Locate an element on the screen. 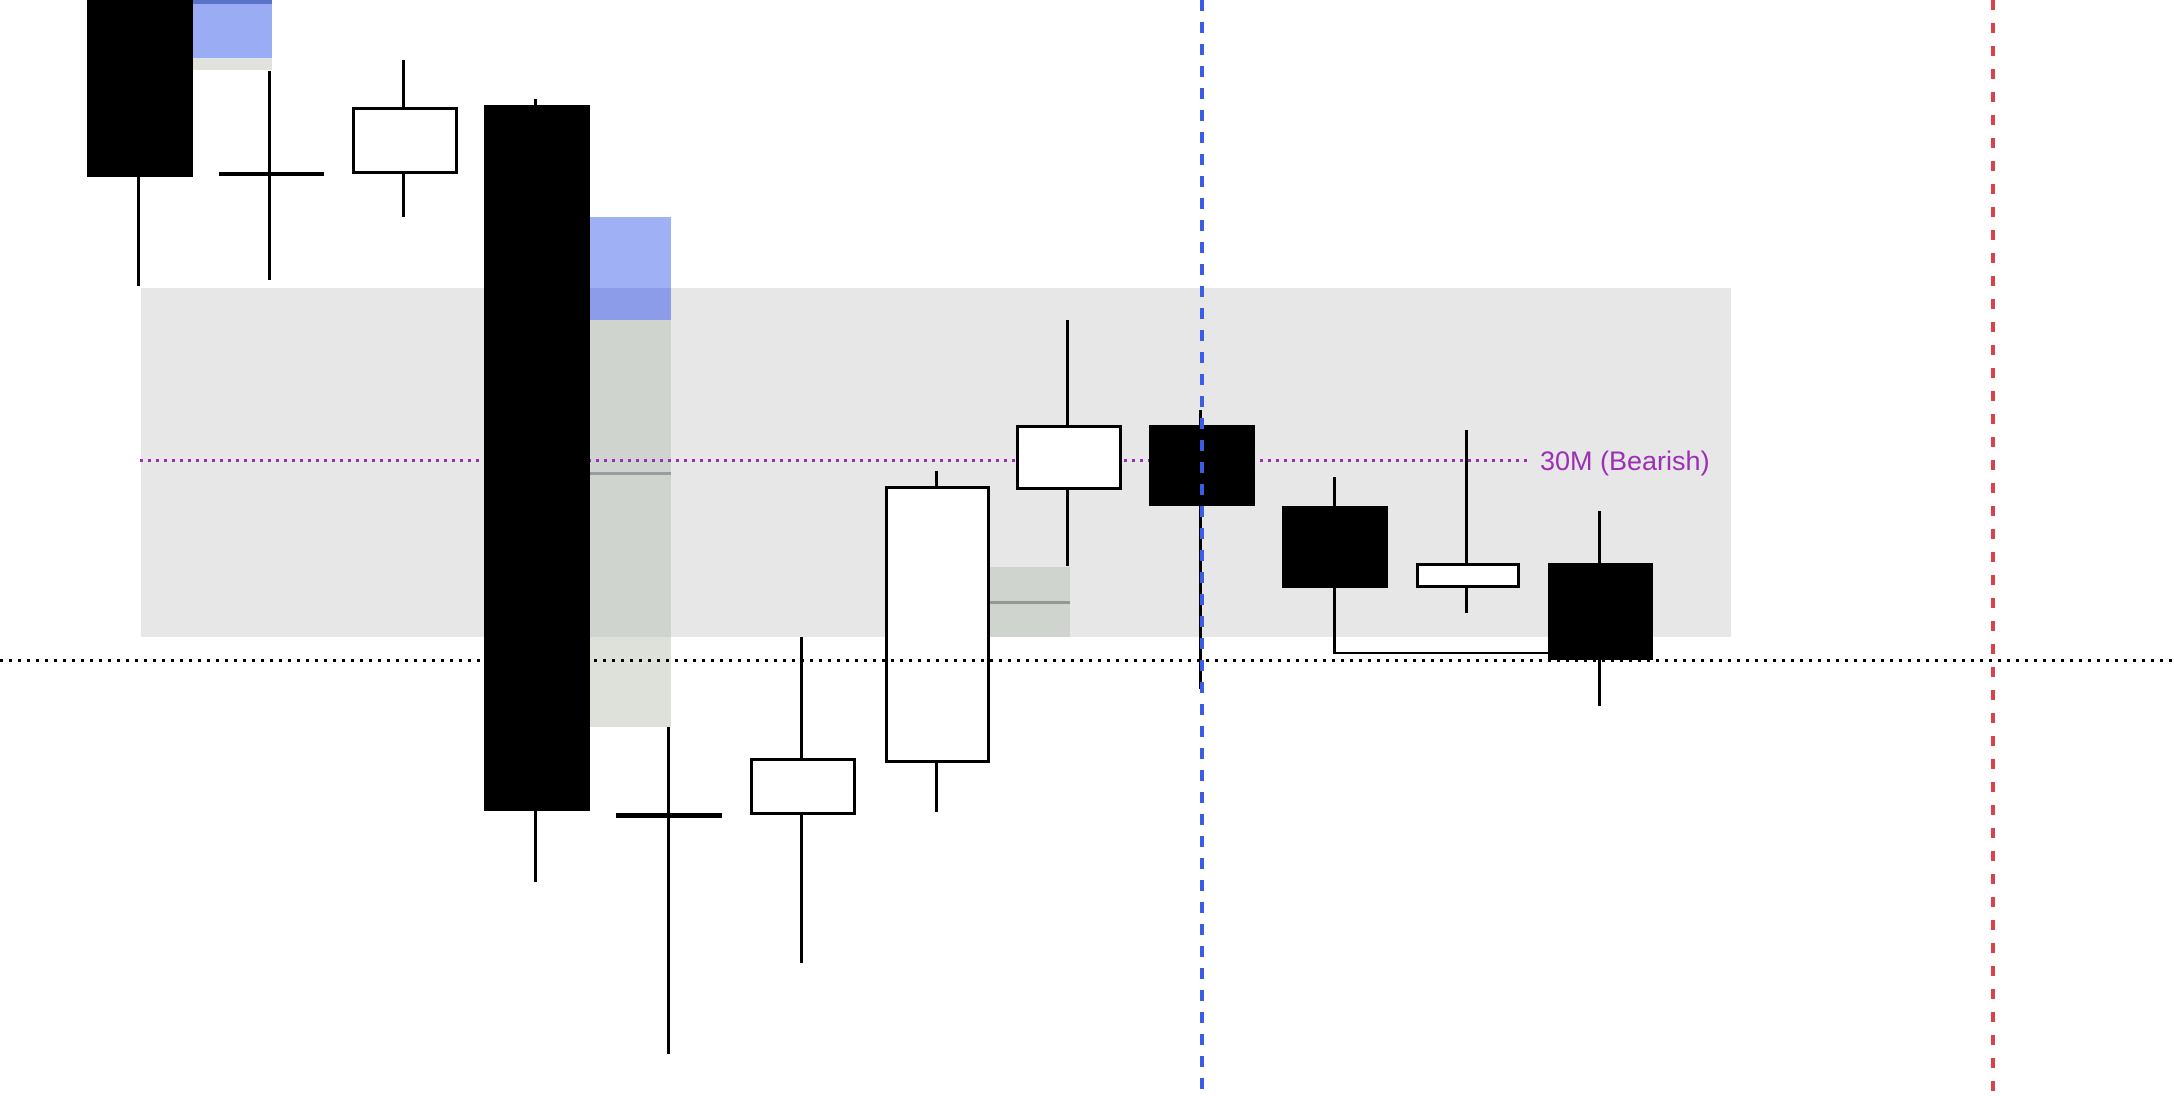 Image resolution: width=2174 pixels, height=1096 pixels. candle-10-lower-wick is located at coordinates (1334, 621).